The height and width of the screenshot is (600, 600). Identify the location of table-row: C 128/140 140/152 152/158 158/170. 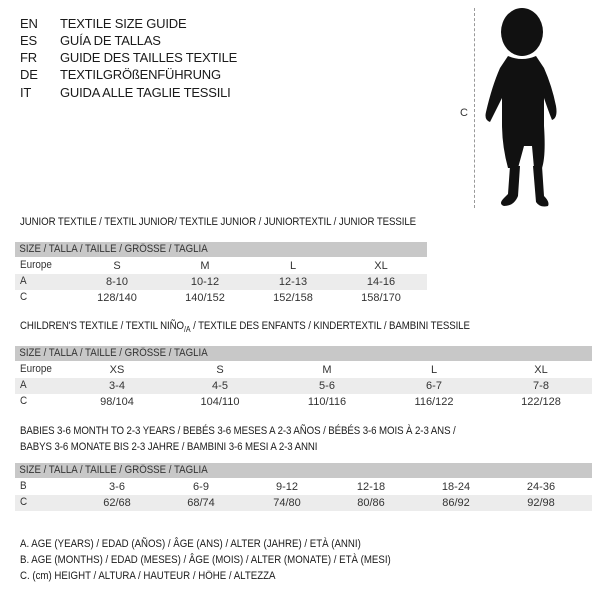
(210, 297).